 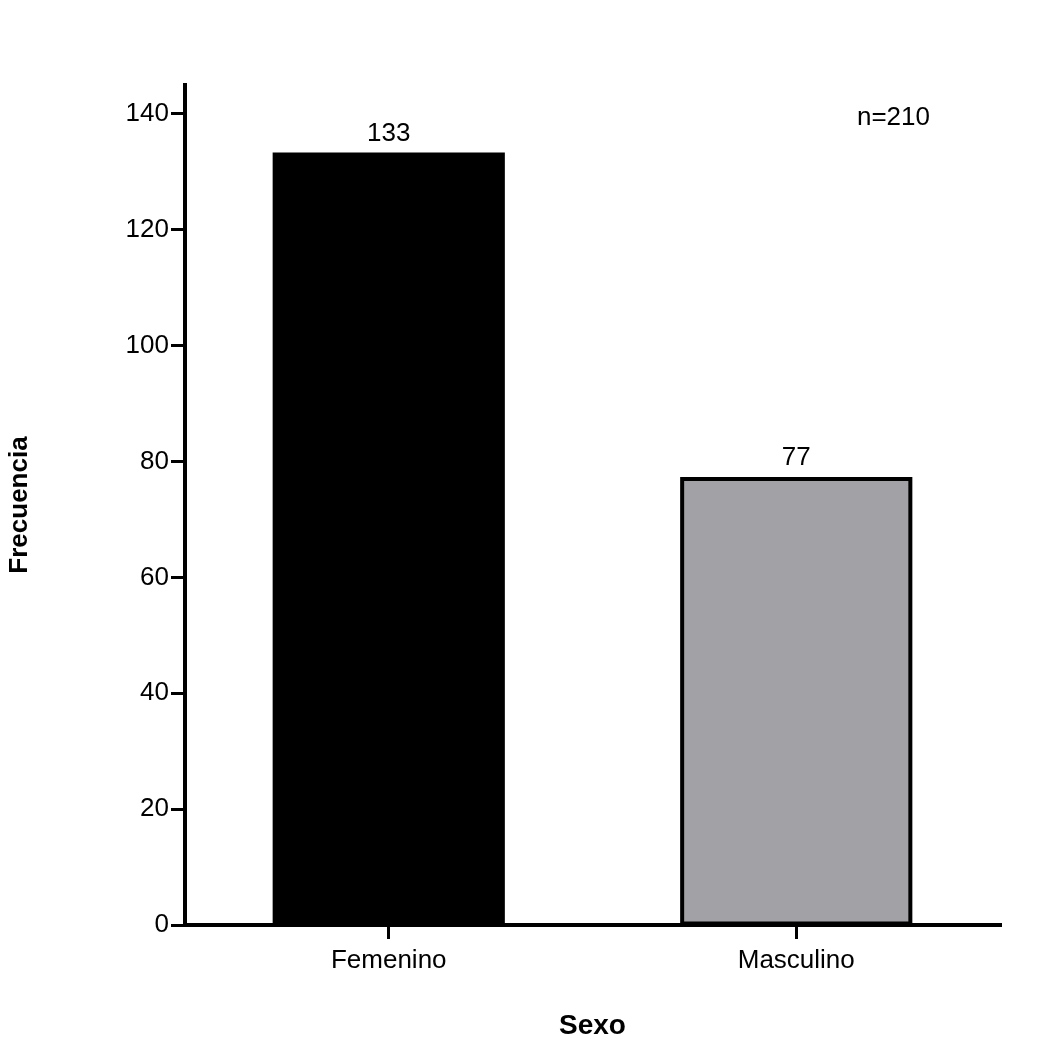 I want to click on y-tick-label: 140, so click(x=147, y=112).